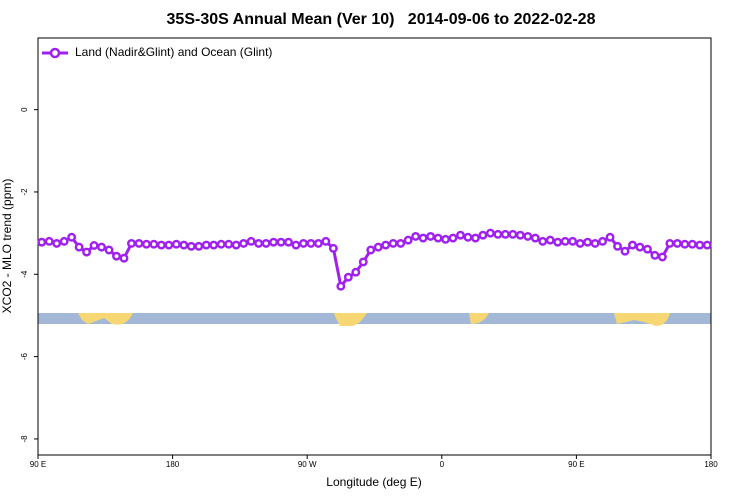 The image size is (750, 500). Describe the element at coordinates (307, 464) in the screenshot. I see `x-tick-label: 90 W` at that location.